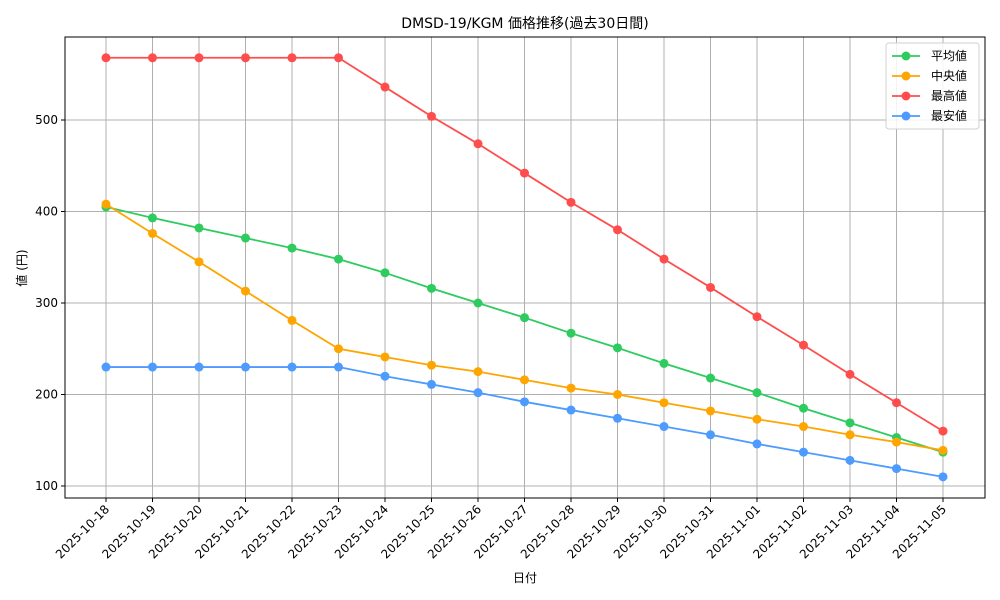 The image size is (1000, 600). Describe the element at coordinates (46, 486) in the screenshot. I see `y-tick-label: 100` at that location.